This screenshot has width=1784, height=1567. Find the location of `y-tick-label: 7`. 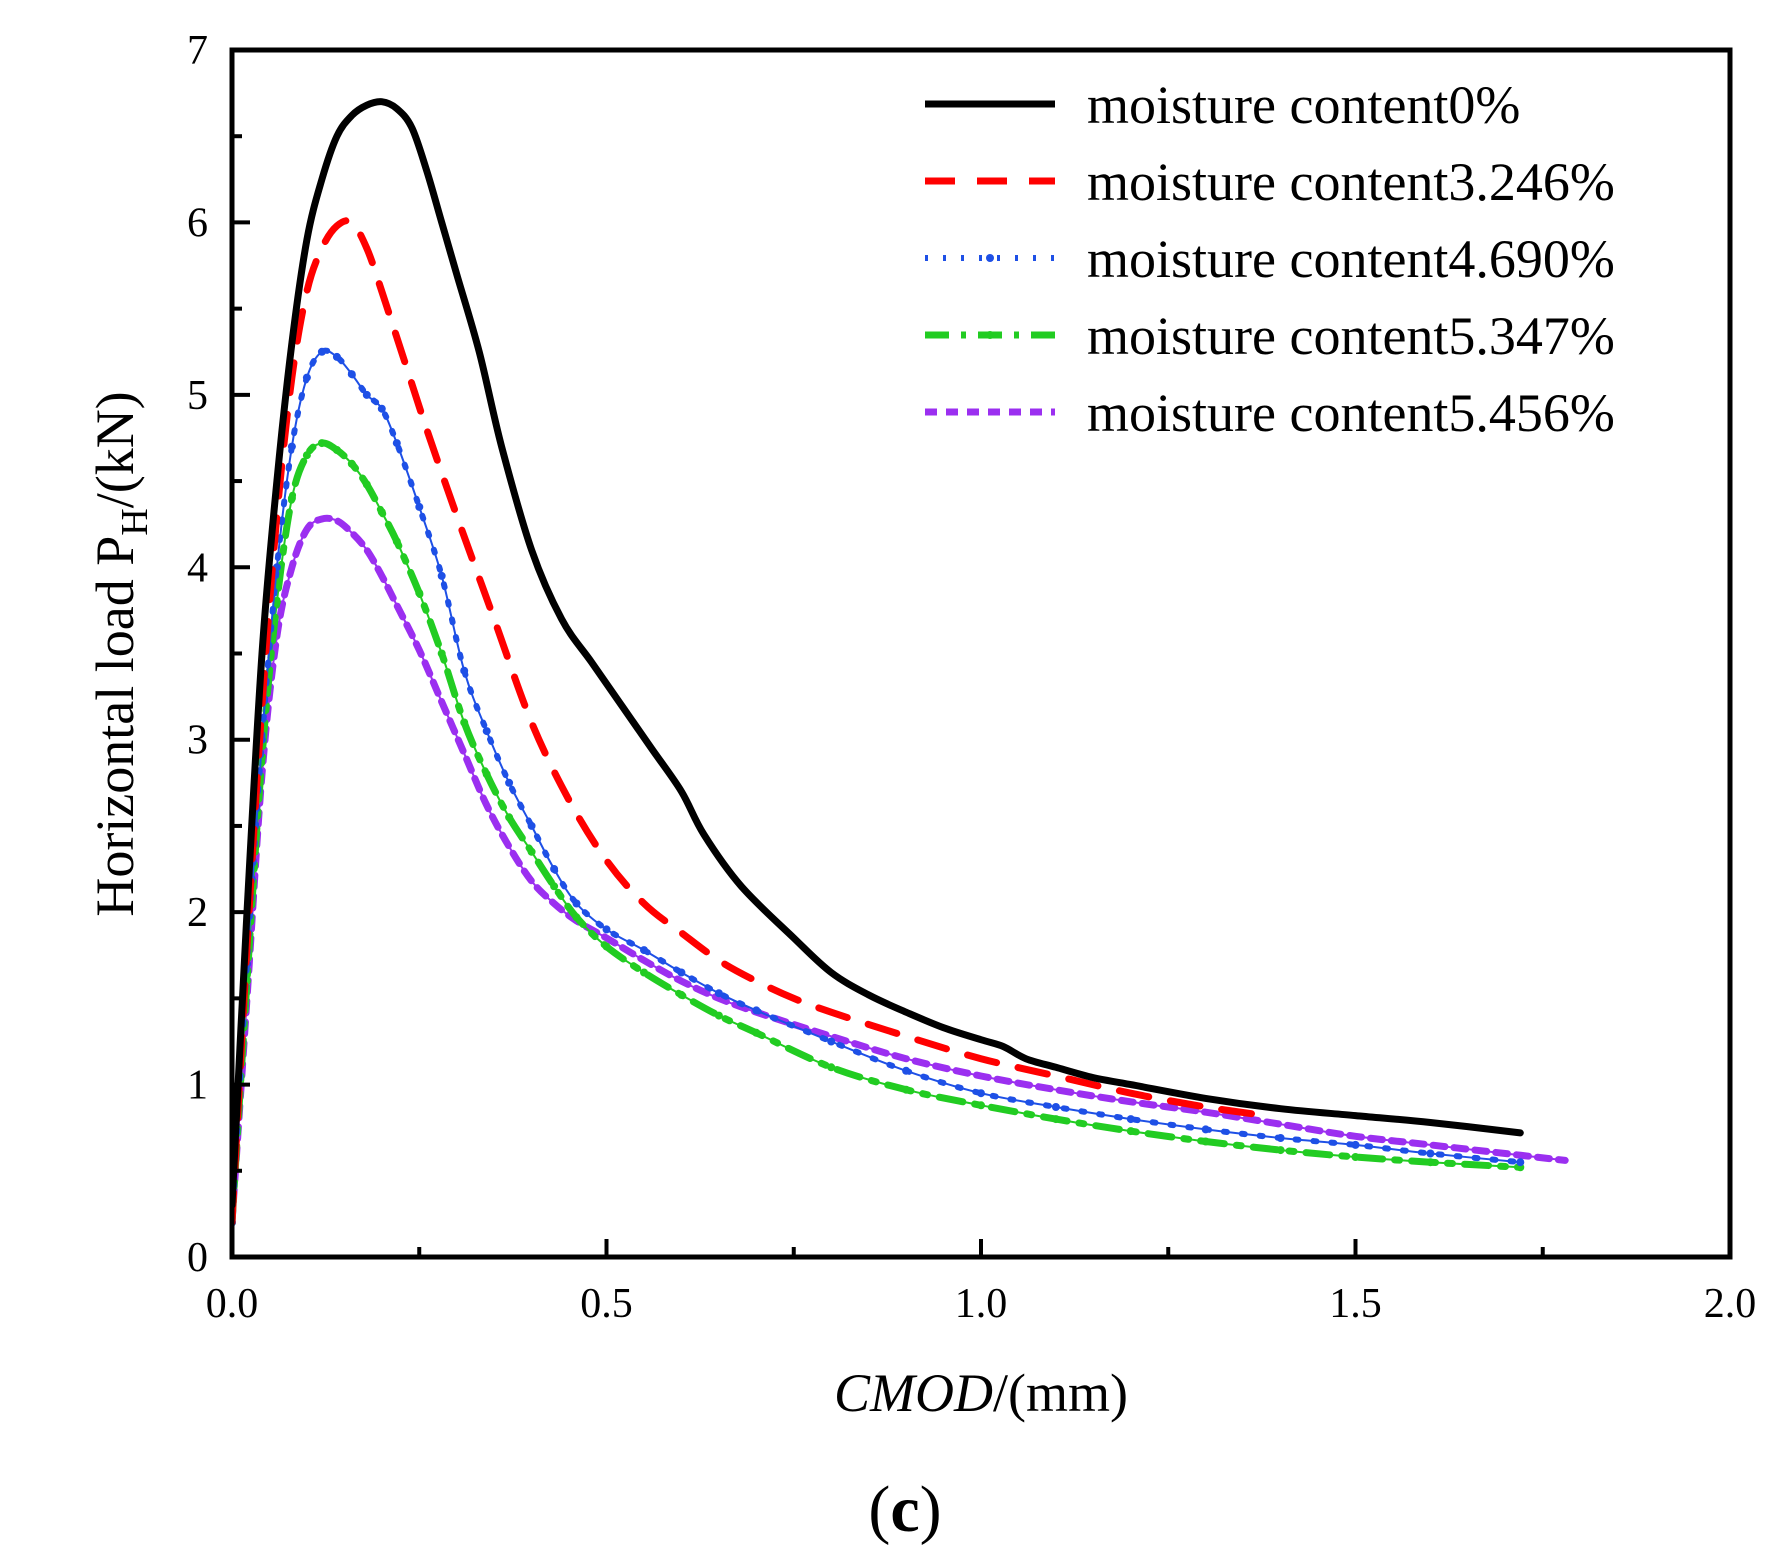

y-tick-label: 7 is located at coordinates (197, 51).